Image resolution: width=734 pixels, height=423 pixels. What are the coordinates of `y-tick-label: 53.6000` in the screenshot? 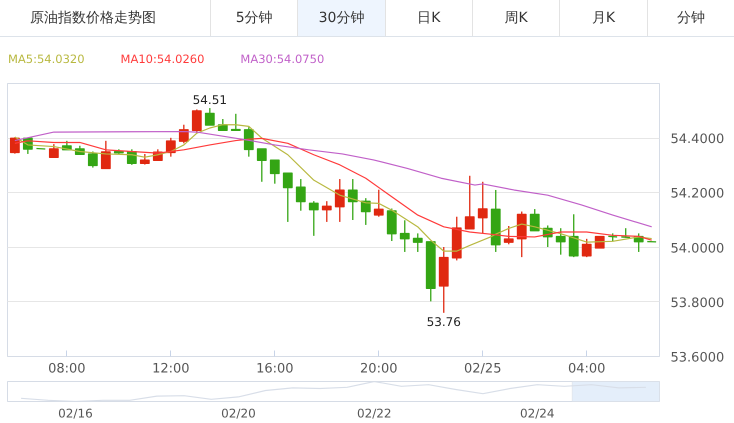 It's located at (697, 358).